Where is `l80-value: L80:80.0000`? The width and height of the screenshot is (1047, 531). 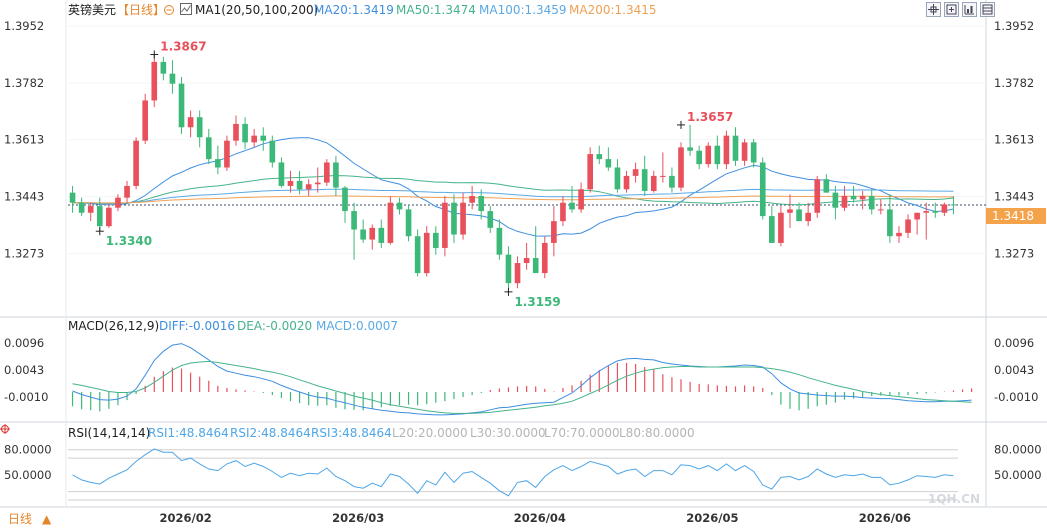
l80-value: L80:80.0000 is located at coordinates (657, 433).